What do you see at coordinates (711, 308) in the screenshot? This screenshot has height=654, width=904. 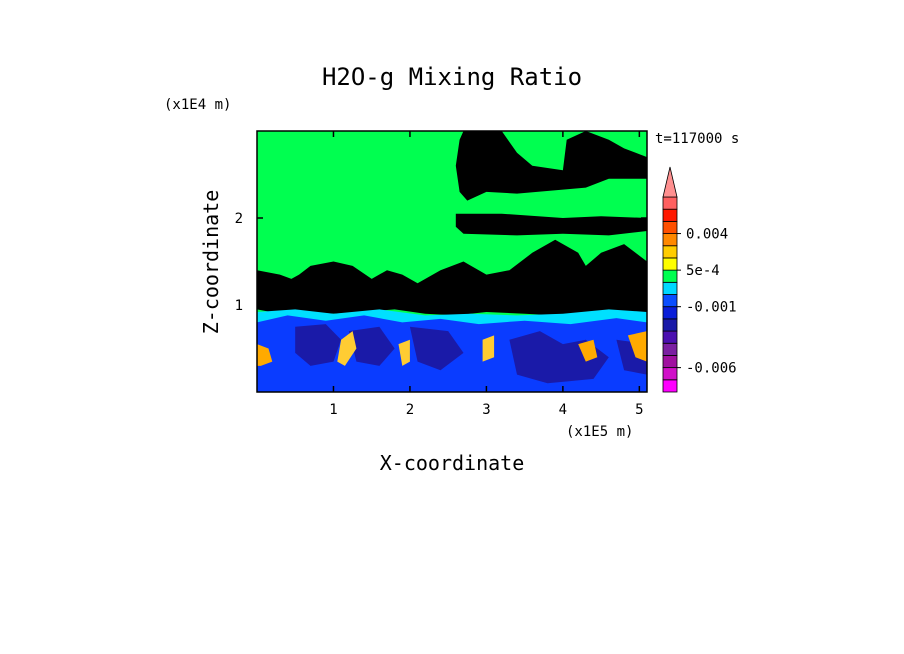 I see `colorbar-label: -0.001` at bounding box center [711, 308].